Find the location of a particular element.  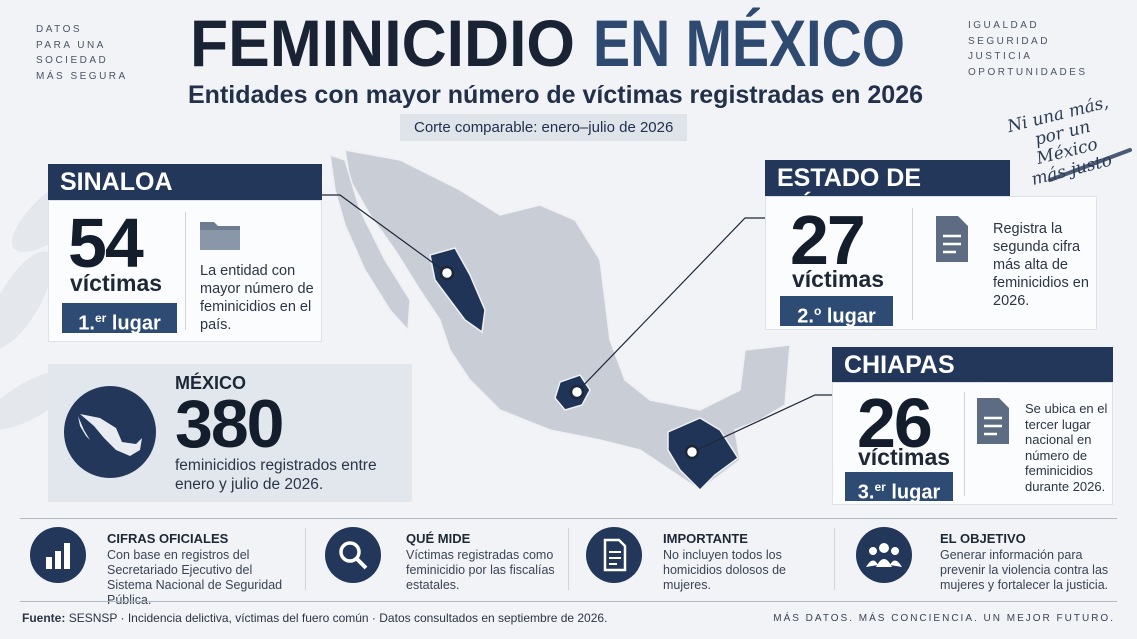

state-count: 27 is located at coordinates (828, 240).